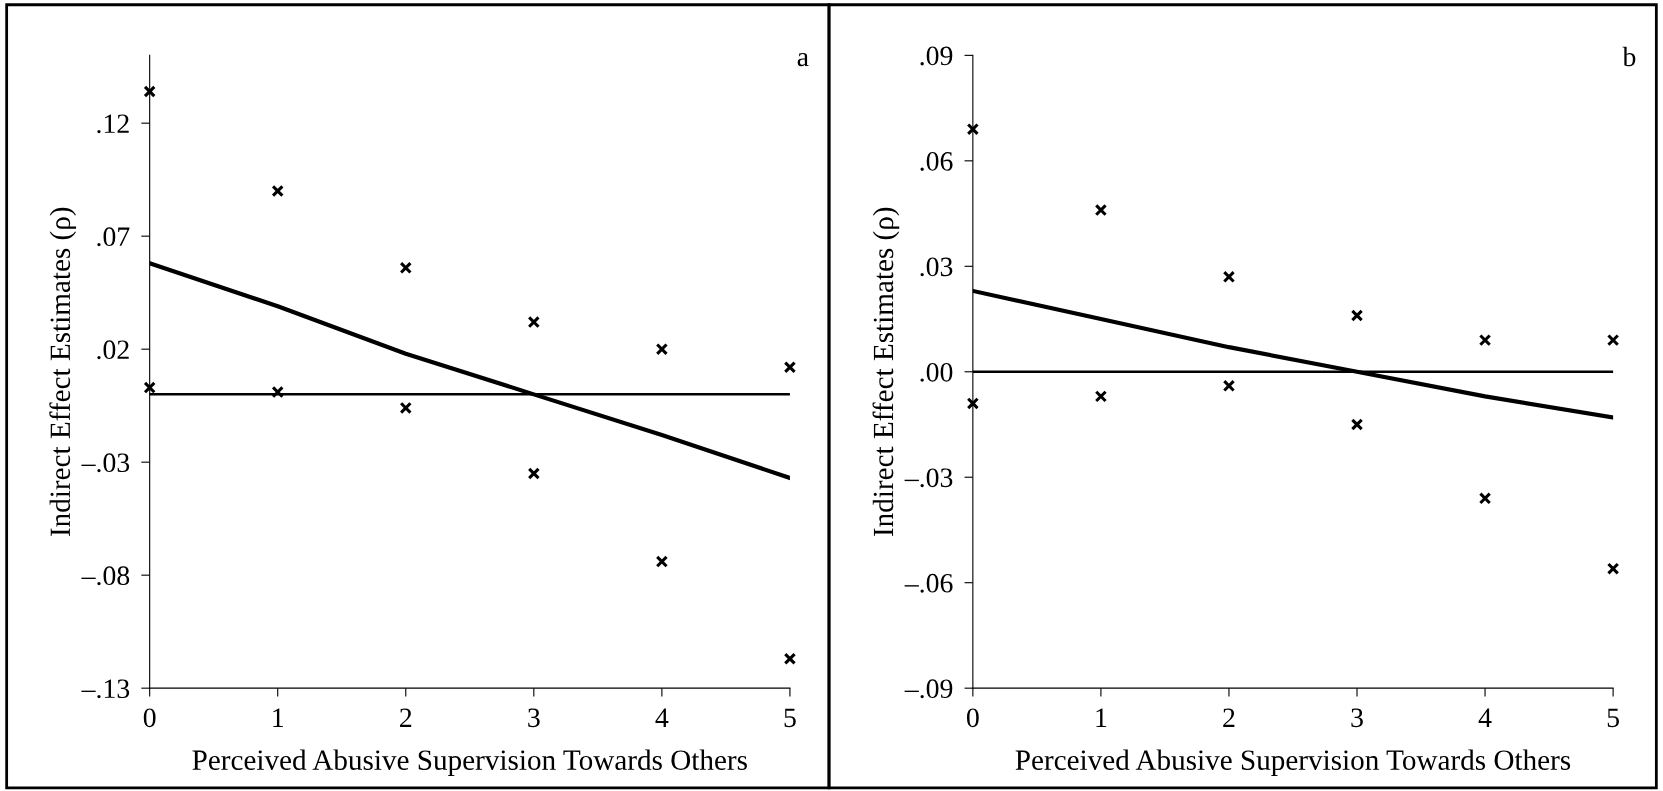 This screenshot has width=1663, height=791. Describe the element at coordinates (928, 689) in the screenshot. I see `y-tick-label: –.09` at that location.